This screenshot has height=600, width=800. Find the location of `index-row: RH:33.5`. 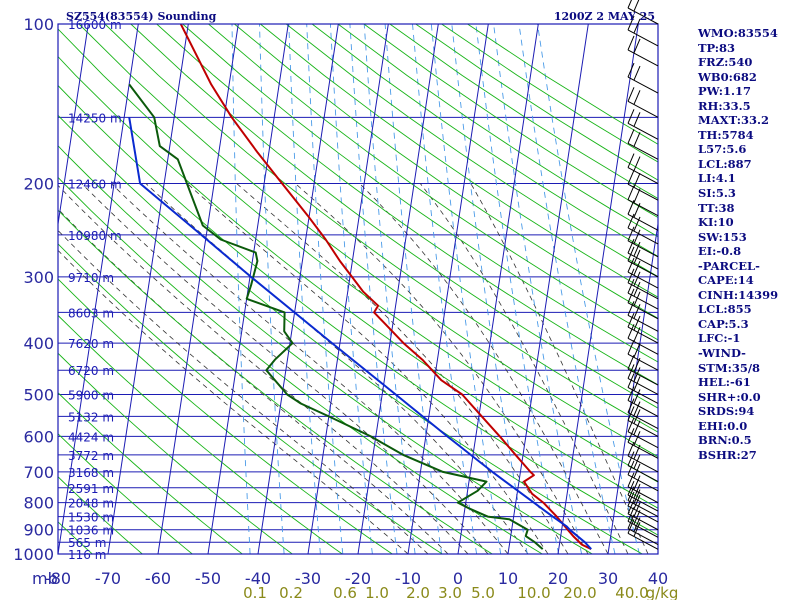

index-row: RH:33.5 is located at coordinates (724, 105).